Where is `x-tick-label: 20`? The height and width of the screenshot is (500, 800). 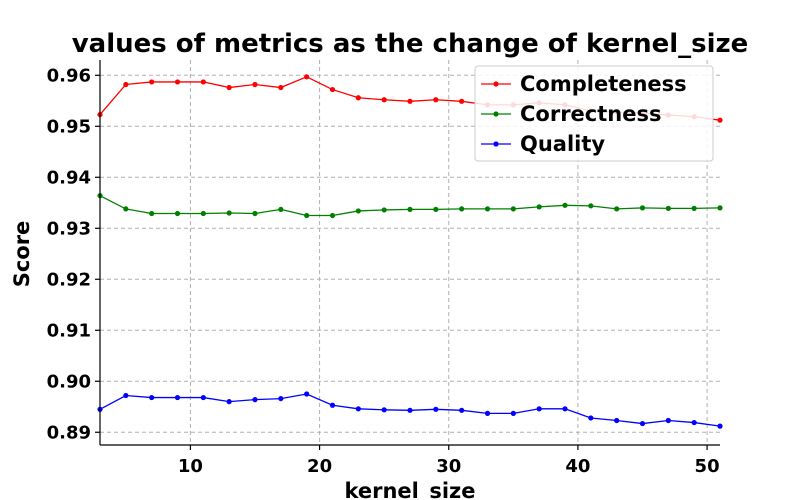
x-tick-label: 20 is located at coordinates (319, 466).